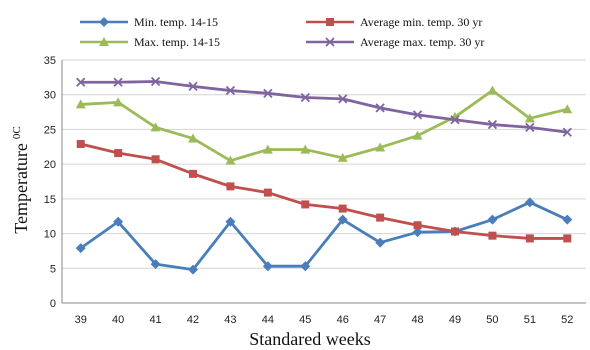 The height and width of the screenshot is (350, 590). I want to click on y-tick-label: 35, so click(50, 61).